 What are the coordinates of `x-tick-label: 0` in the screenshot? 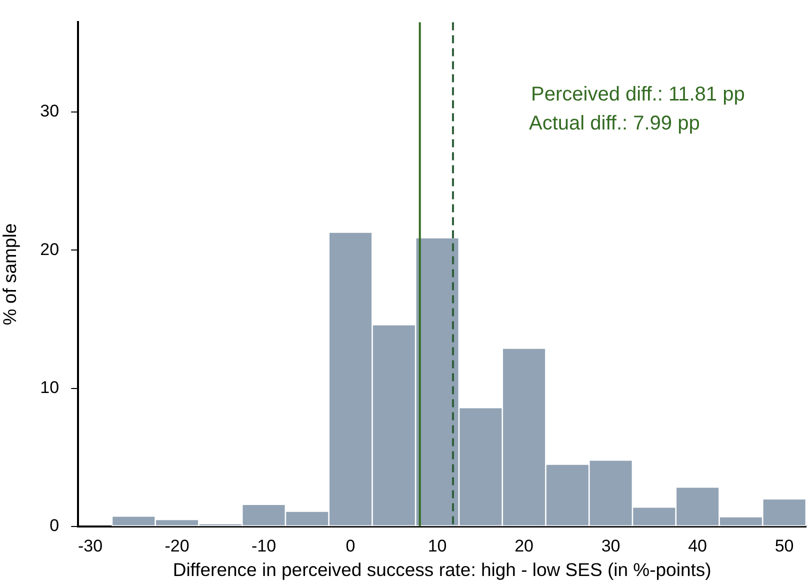 It's located at (351, 546).